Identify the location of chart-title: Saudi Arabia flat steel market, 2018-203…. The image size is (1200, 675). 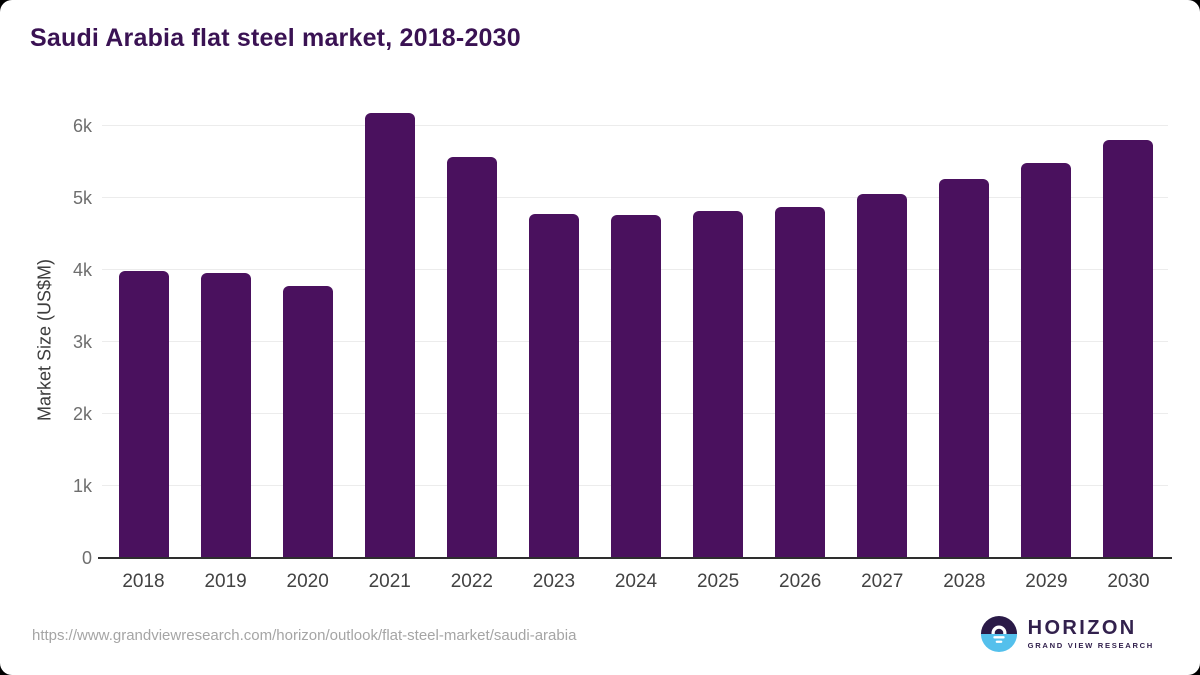
(275, 38).